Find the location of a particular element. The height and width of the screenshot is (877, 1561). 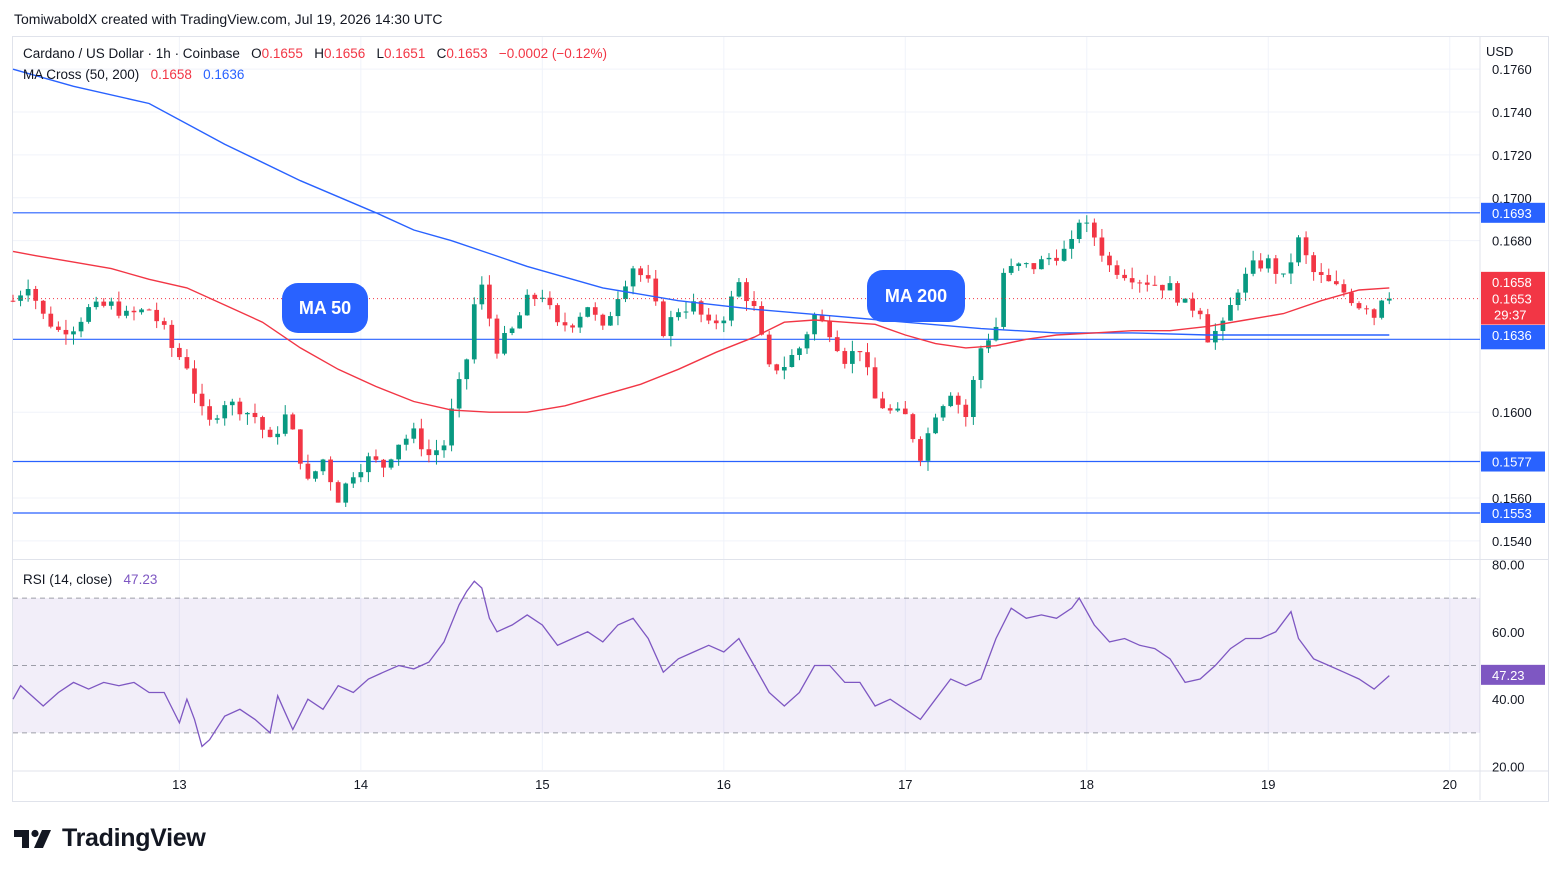

time-tick-label: 20 is located at coordinates (1450, 784).